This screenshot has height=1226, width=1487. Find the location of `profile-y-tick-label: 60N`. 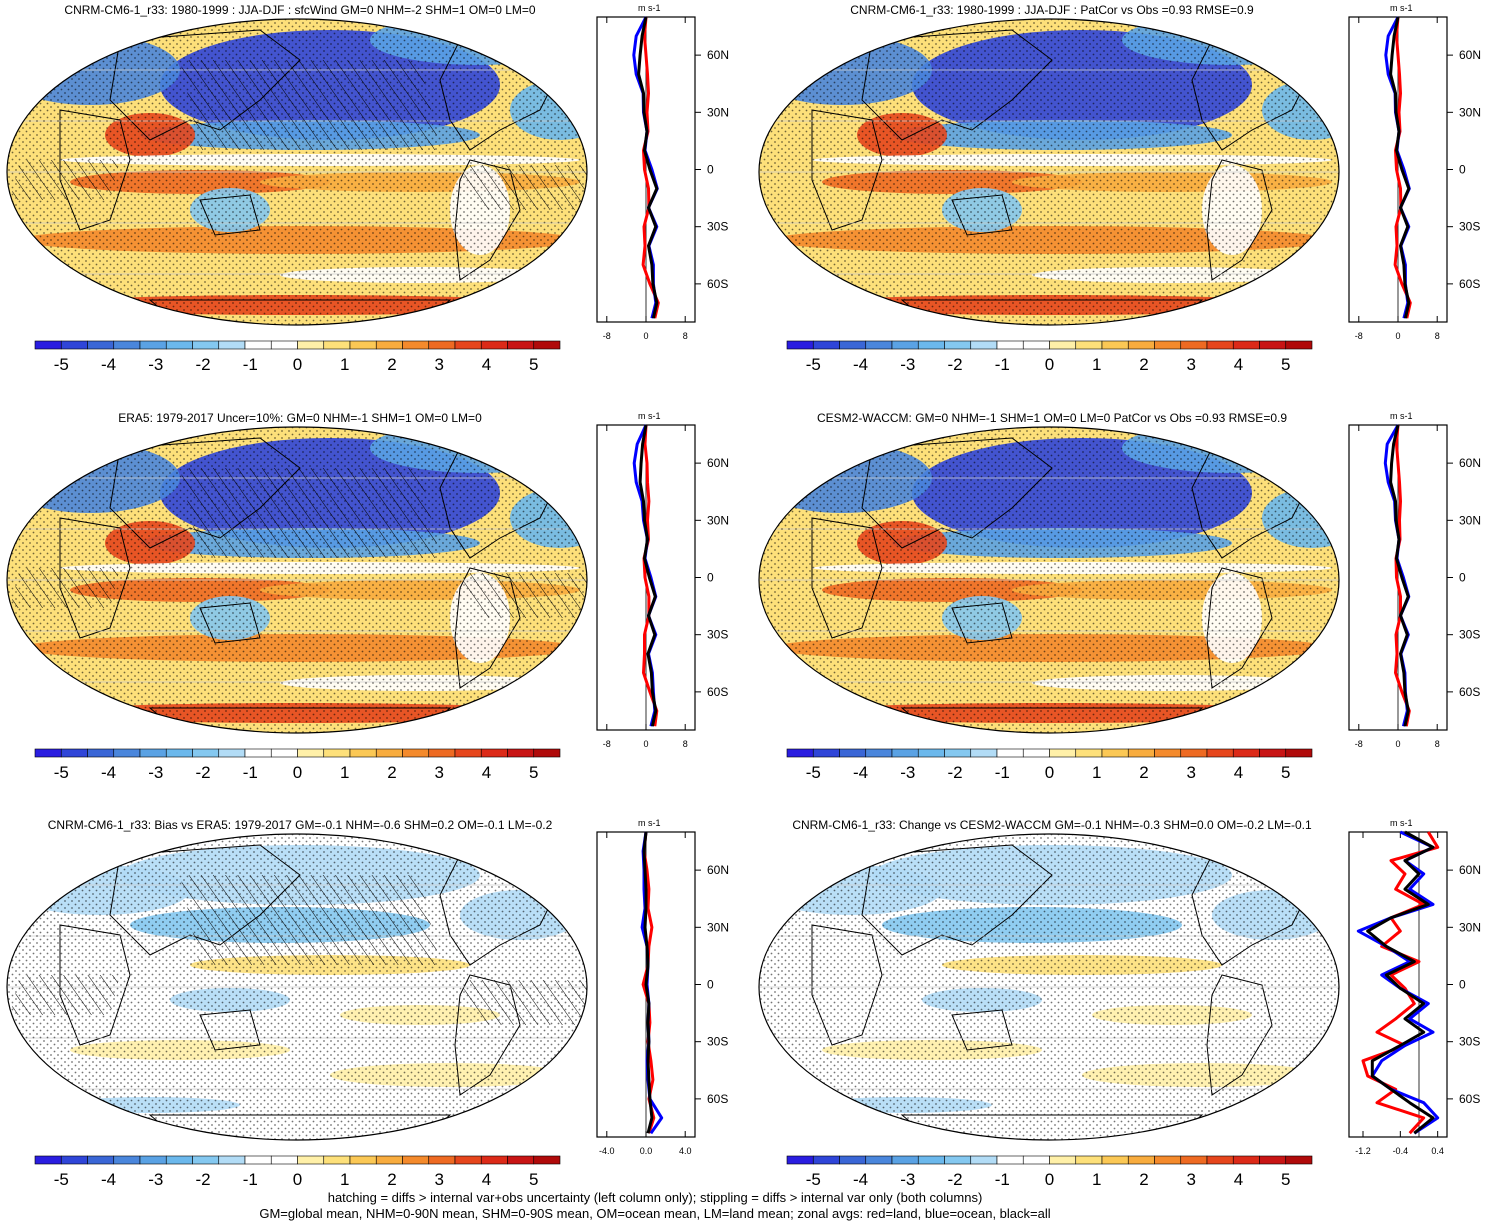

profile-y-tick-label: 60N is located at coordinates (1470, 870).